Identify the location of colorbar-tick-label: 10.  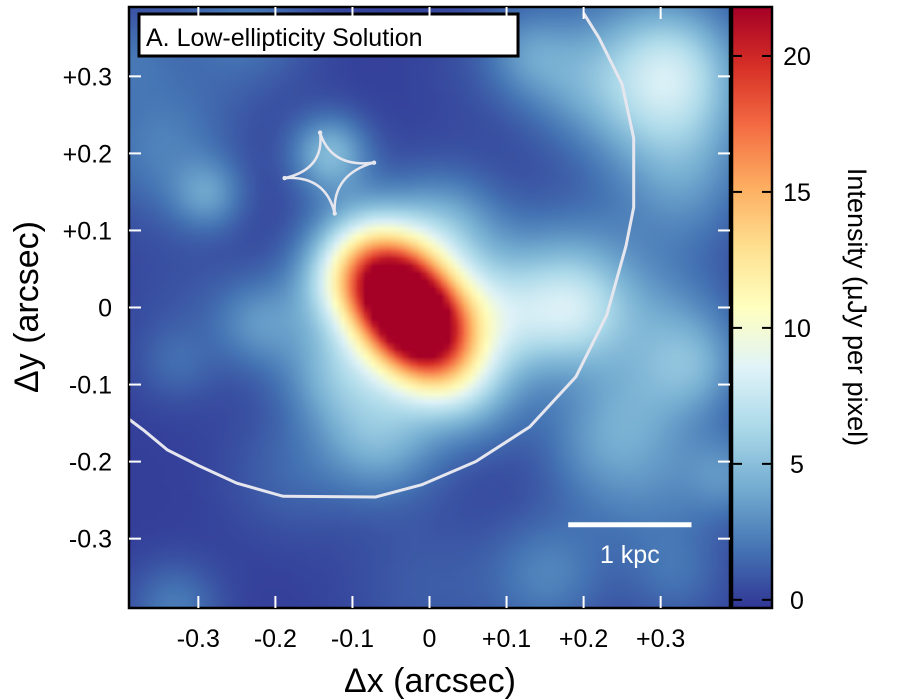
(797, 329).